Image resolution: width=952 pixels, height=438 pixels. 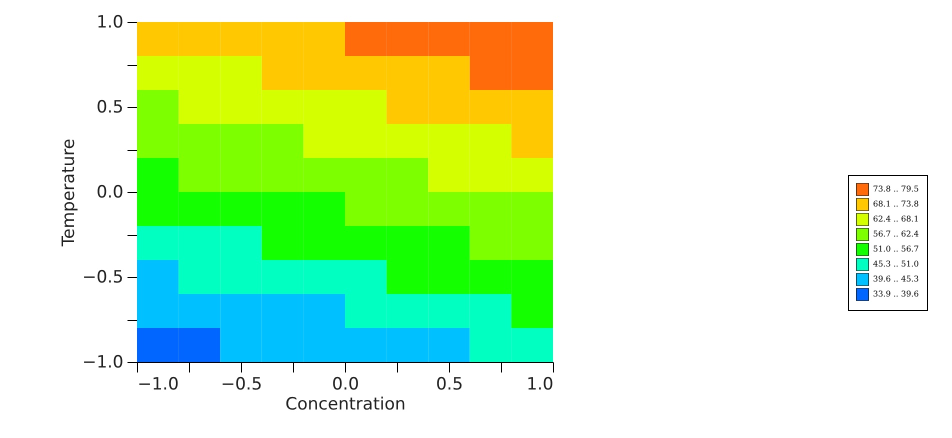 What do you see at coordinates (346, 384) in the screenshot?
I see `x-tick-label: 0.0` at bounding box center [346, 384].